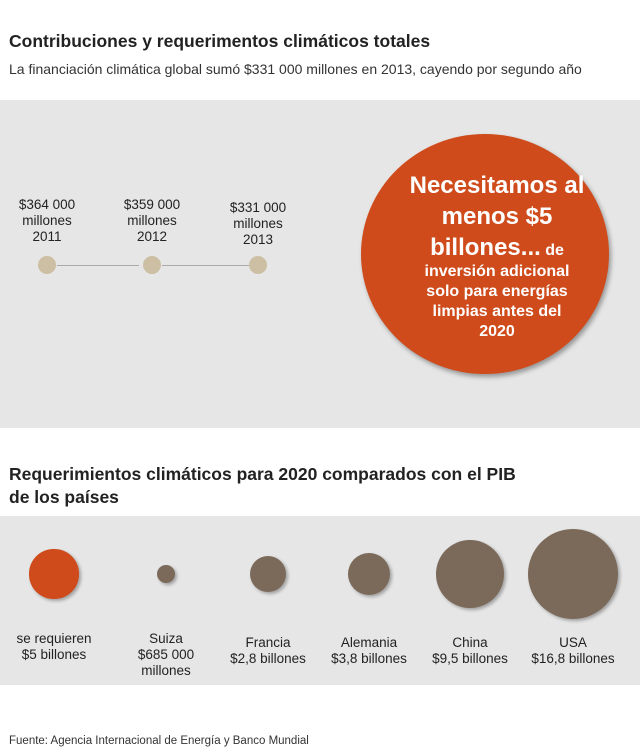 The width and height of the screenshot is (640, 754). Describe the element at coordinates (470, 574) in the screenshot. I see `bubble-china` at that location.